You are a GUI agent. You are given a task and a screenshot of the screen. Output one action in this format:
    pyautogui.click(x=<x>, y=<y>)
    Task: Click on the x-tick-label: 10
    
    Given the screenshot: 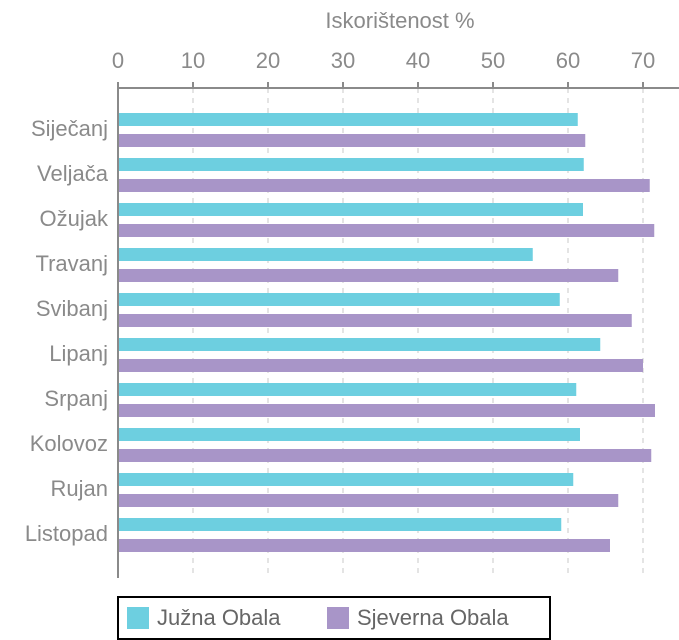 What is the action you would take?
    pyautogui.click(x=193, y=60)
    